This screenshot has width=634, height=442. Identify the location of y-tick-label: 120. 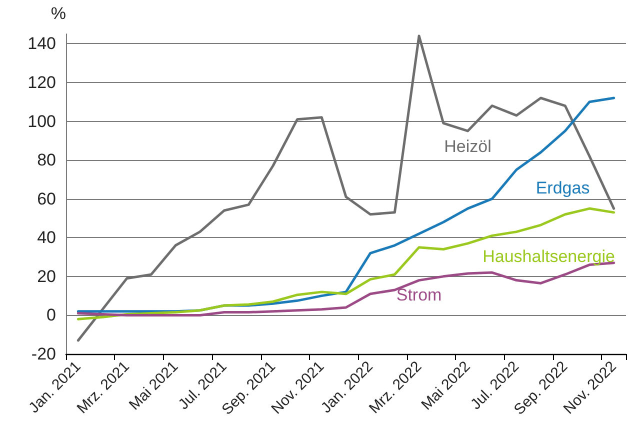
(42, 82).